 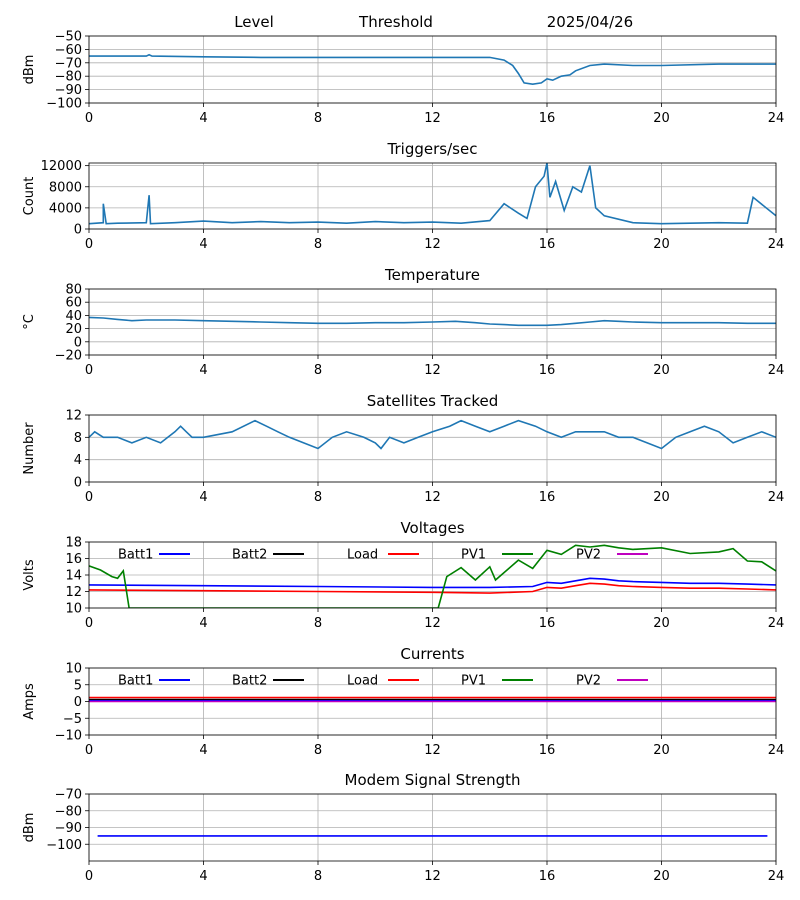 I want to click on chart-title: Temperature, so click(x=432, y=275).